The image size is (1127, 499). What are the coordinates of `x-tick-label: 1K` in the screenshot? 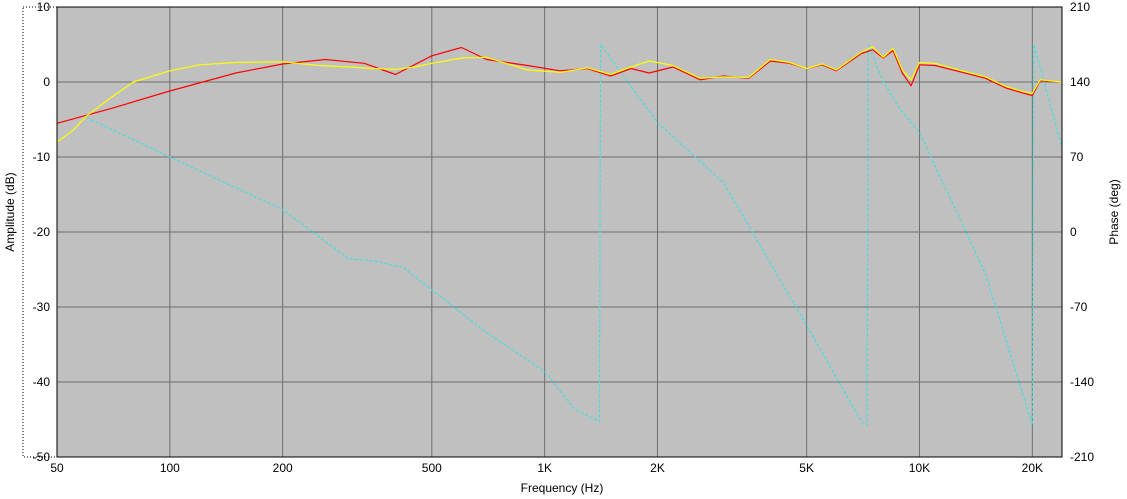 It's located at (544, 468).